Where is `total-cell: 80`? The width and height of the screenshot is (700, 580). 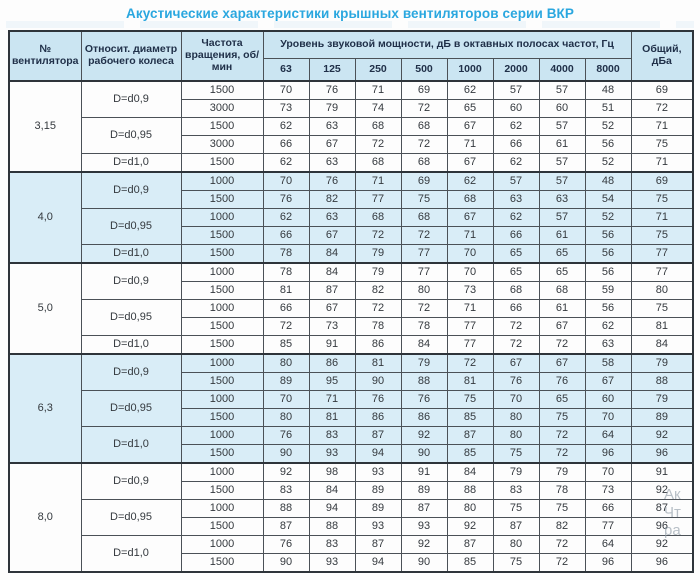 total-cell: 80 is located at coordinates (662, 290).